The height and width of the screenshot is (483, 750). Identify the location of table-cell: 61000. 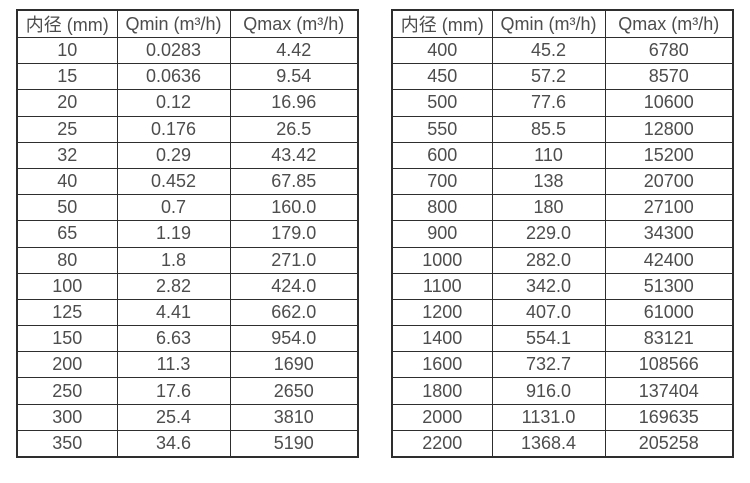
(669, 312).